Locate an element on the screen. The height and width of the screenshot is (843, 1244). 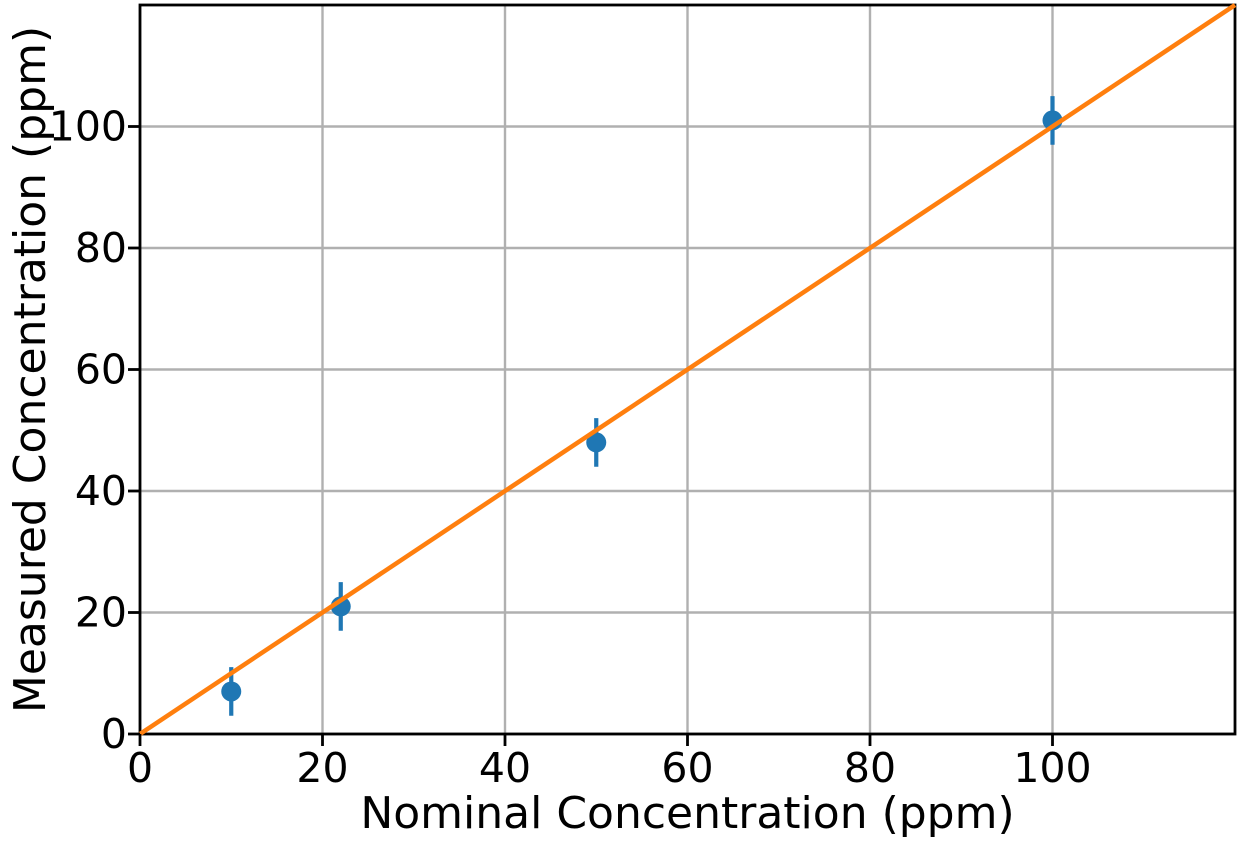
x-axis-label: Nominal Concentration (ppm) is located at coordinates (687, 813).